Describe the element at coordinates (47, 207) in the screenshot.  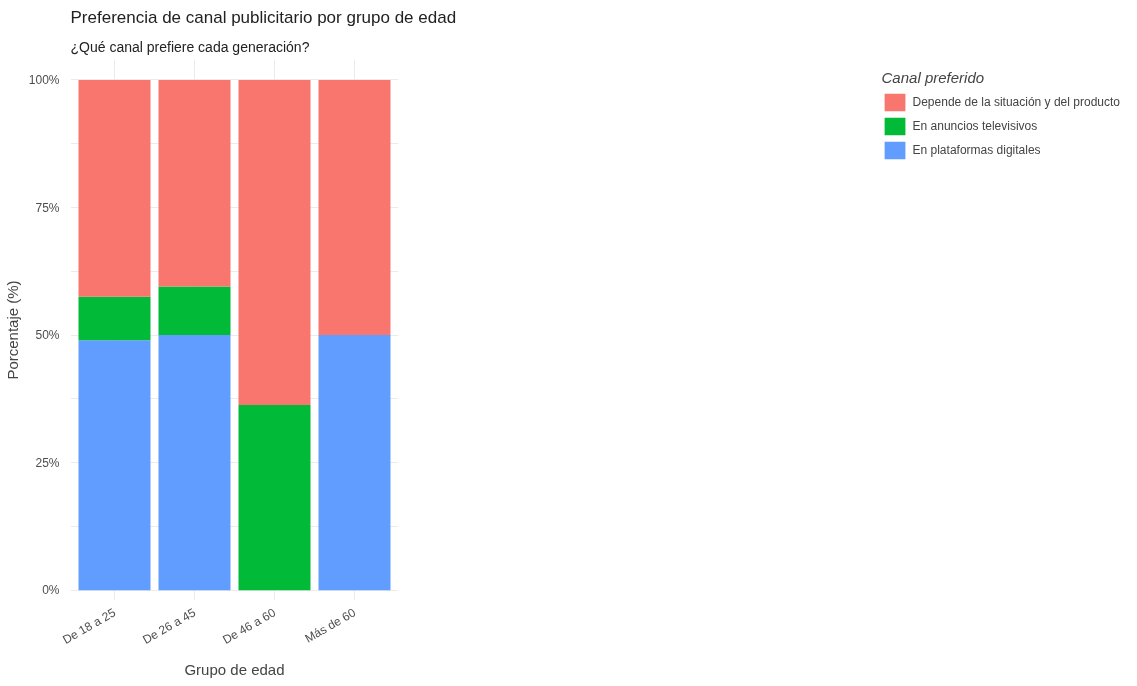
I see `y-tick-label: 75%` at that location.